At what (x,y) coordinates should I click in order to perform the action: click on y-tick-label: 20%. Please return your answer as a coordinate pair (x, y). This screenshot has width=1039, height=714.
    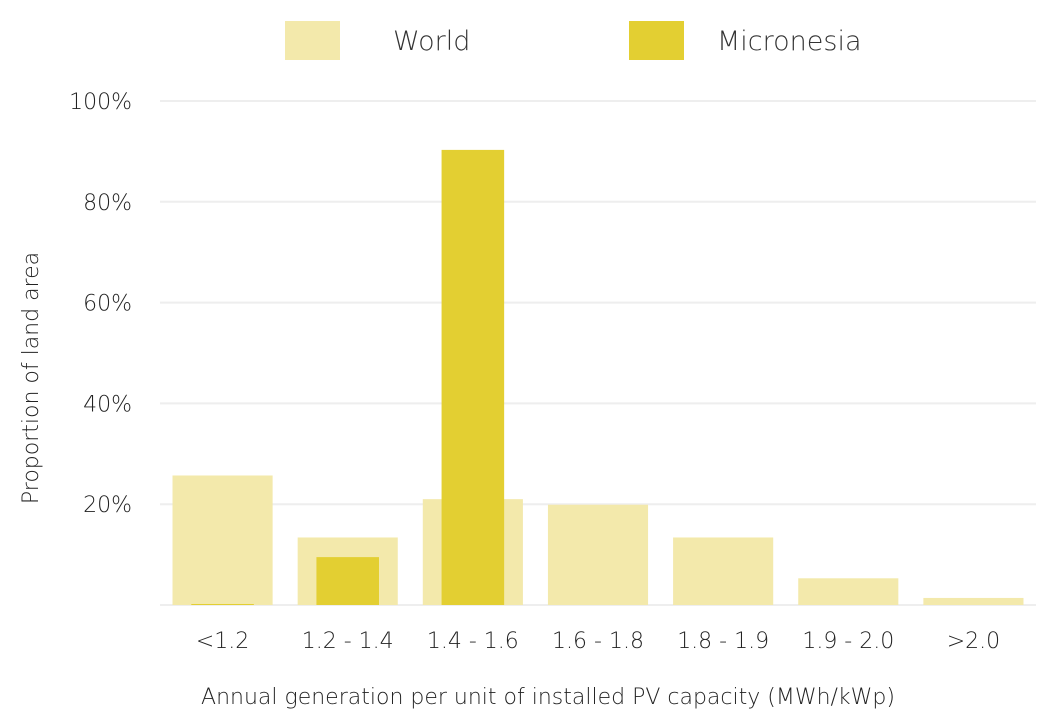
    Looking at the image, I should click on (107, 505).